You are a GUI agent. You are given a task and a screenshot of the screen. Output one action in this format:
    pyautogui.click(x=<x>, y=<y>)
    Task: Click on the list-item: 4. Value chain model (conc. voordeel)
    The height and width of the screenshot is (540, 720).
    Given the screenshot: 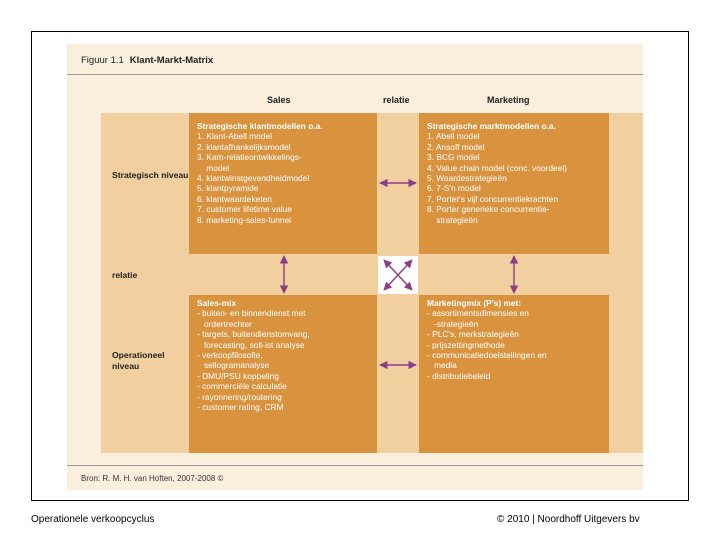 What is the action you would take?
    pyautogui.click(x=497, y=167)
    